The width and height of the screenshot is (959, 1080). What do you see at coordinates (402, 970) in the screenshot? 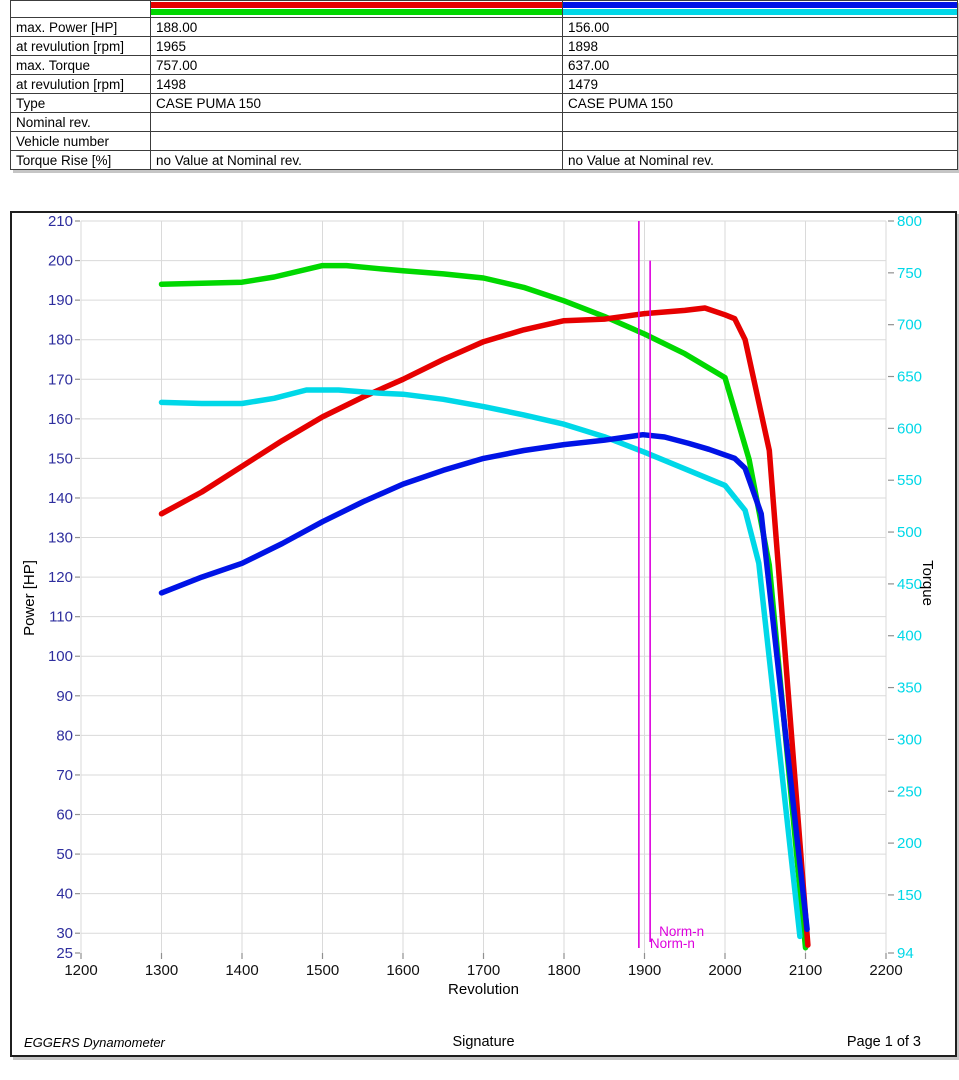
I see `x-tick-label: 1600` at bounding box center [402, 970].